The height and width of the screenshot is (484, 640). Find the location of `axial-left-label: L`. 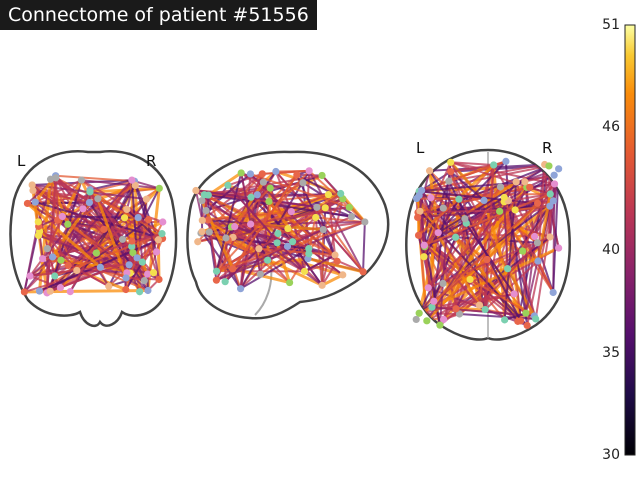

axial-left-label: L is located at coordinates (420, 148).